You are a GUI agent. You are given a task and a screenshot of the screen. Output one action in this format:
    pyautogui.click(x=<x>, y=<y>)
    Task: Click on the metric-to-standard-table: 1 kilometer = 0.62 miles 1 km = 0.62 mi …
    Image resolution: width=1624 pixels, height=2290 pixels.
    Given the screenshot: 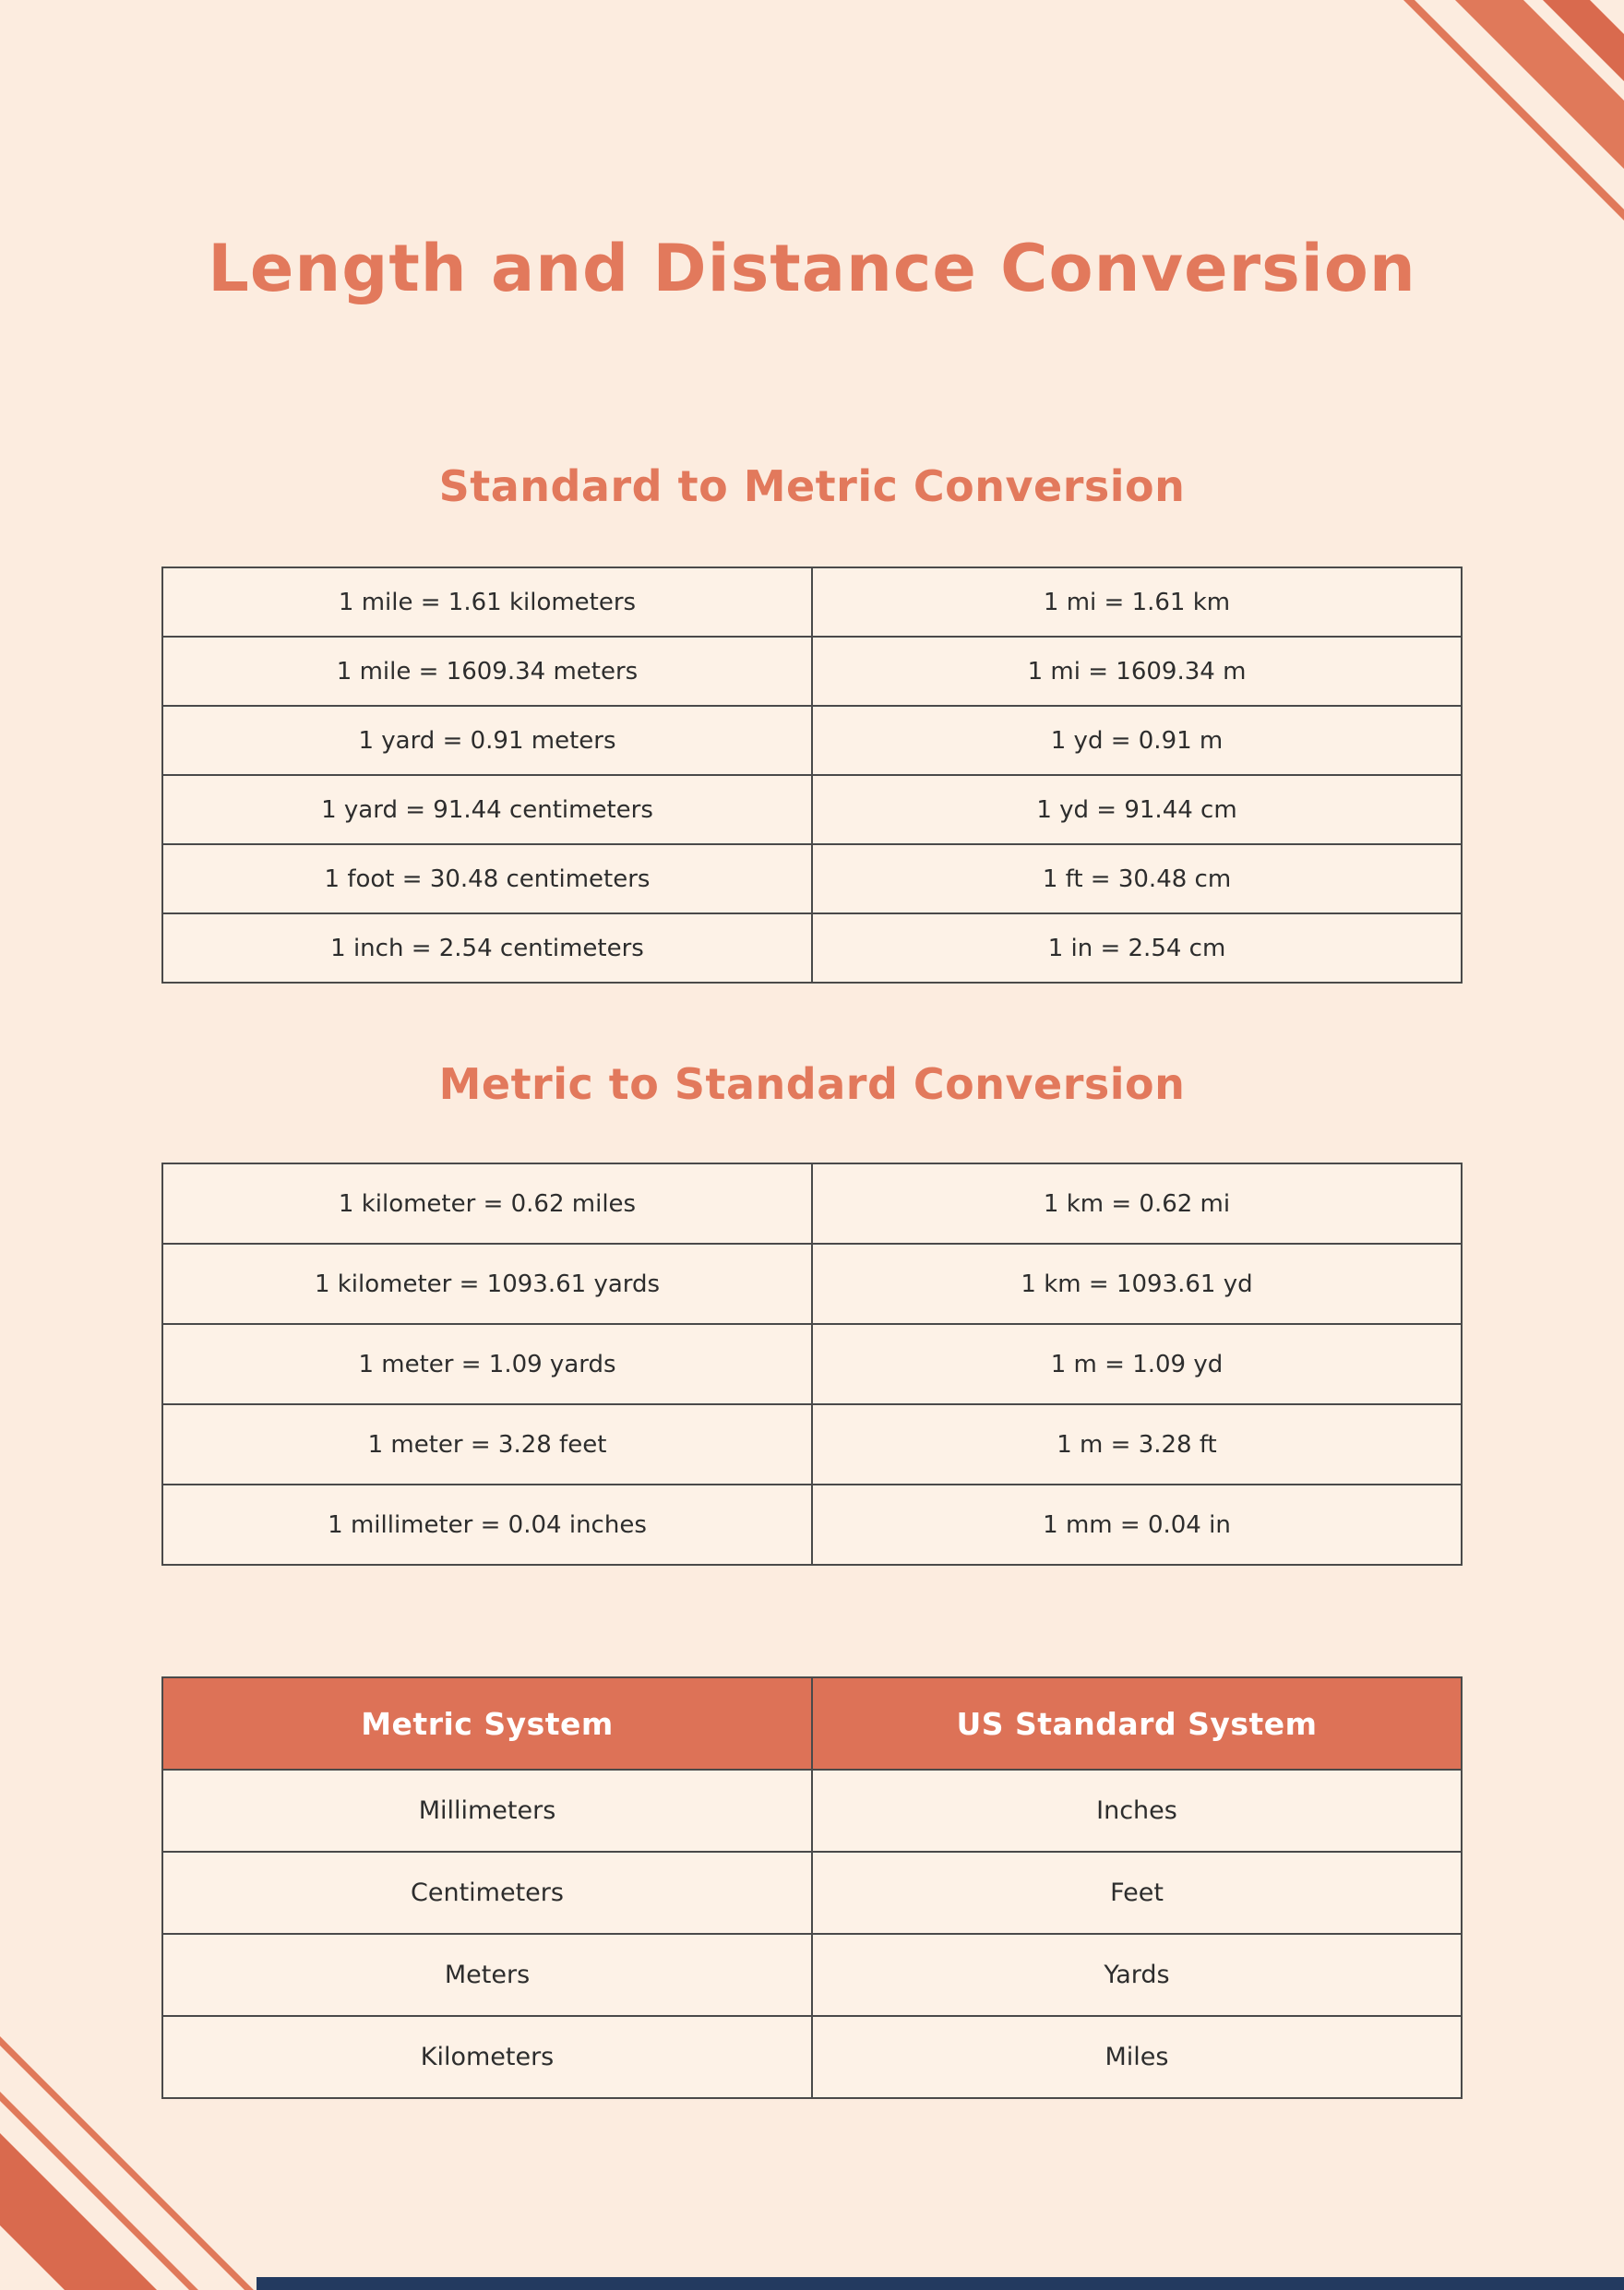 What is the action you would take?
    pyautogui.click(x=812, y=1364)
    